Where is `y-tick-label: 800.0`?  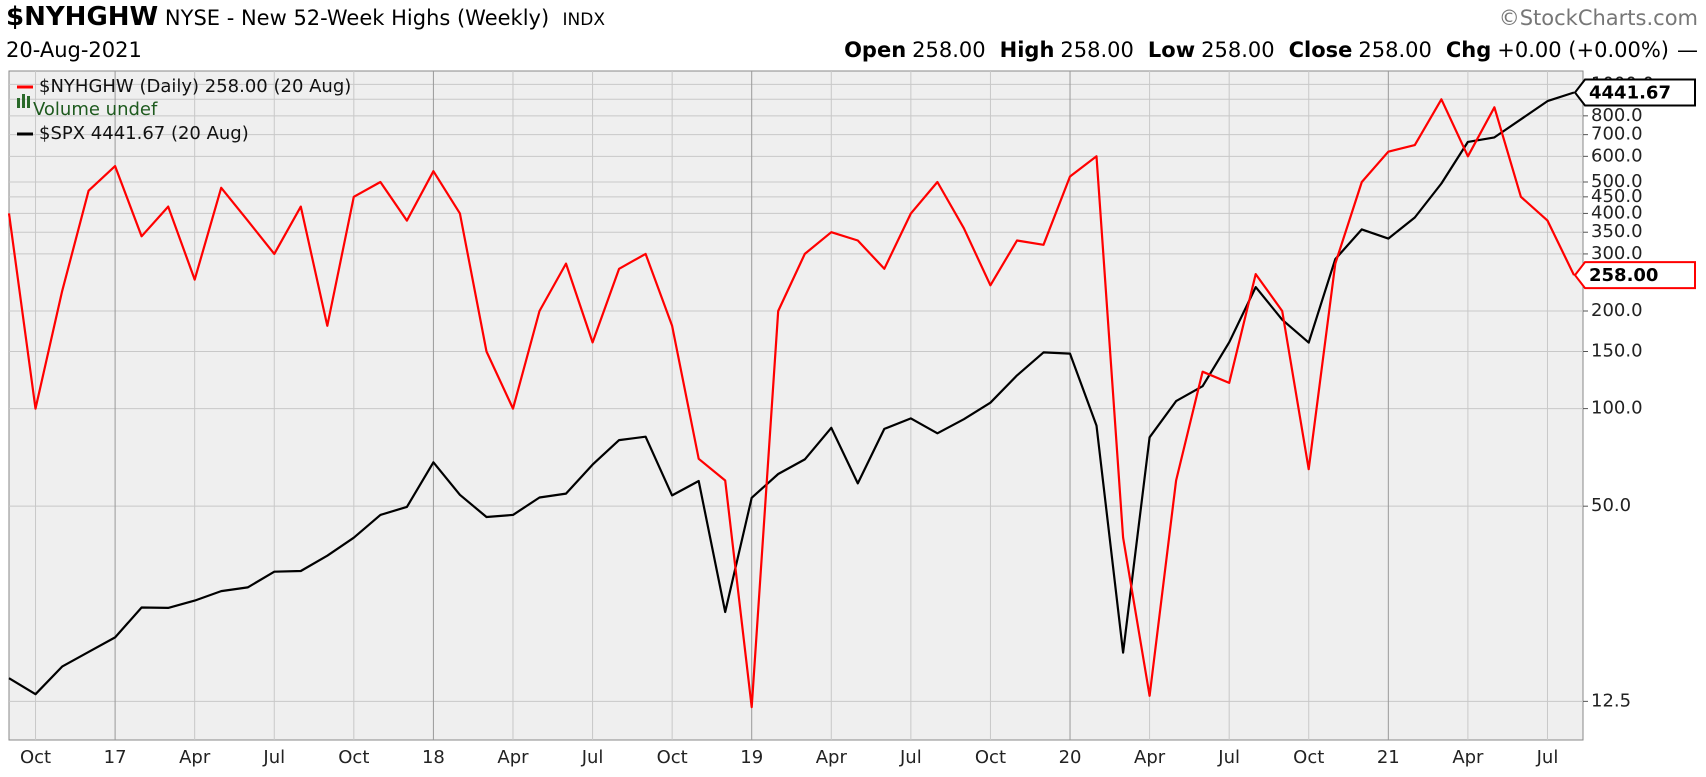 y-tick-label: 800.0 is located at coordinates (1617, 115).